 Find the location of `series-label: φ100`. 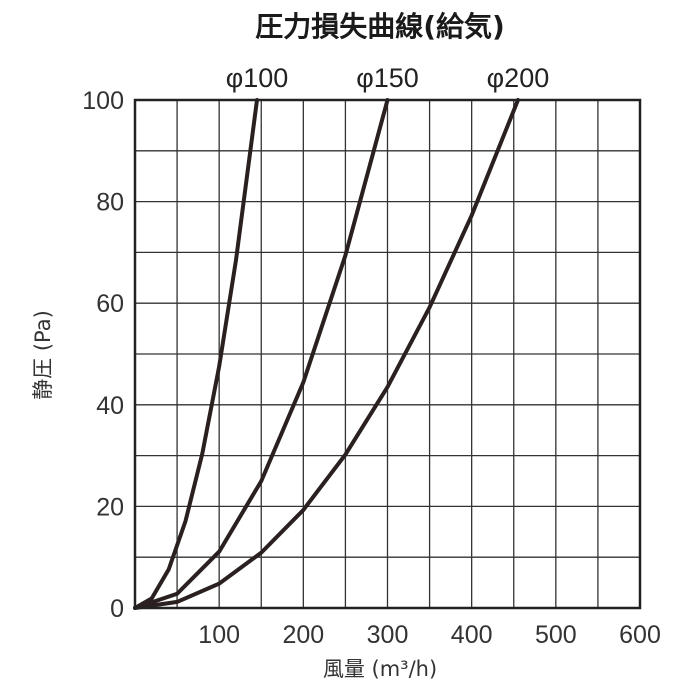

series-label: φ100 is located at coordinates (257, 78).